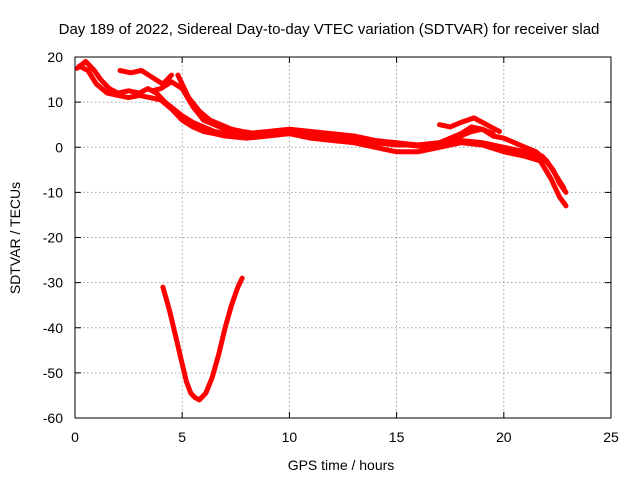 Image resolution: width=640 pixels, height=480 pixels. What do you see at coordinates (202, 339) in the screenshot?
I see `series-line-dip` at bounding box center [202, 339].